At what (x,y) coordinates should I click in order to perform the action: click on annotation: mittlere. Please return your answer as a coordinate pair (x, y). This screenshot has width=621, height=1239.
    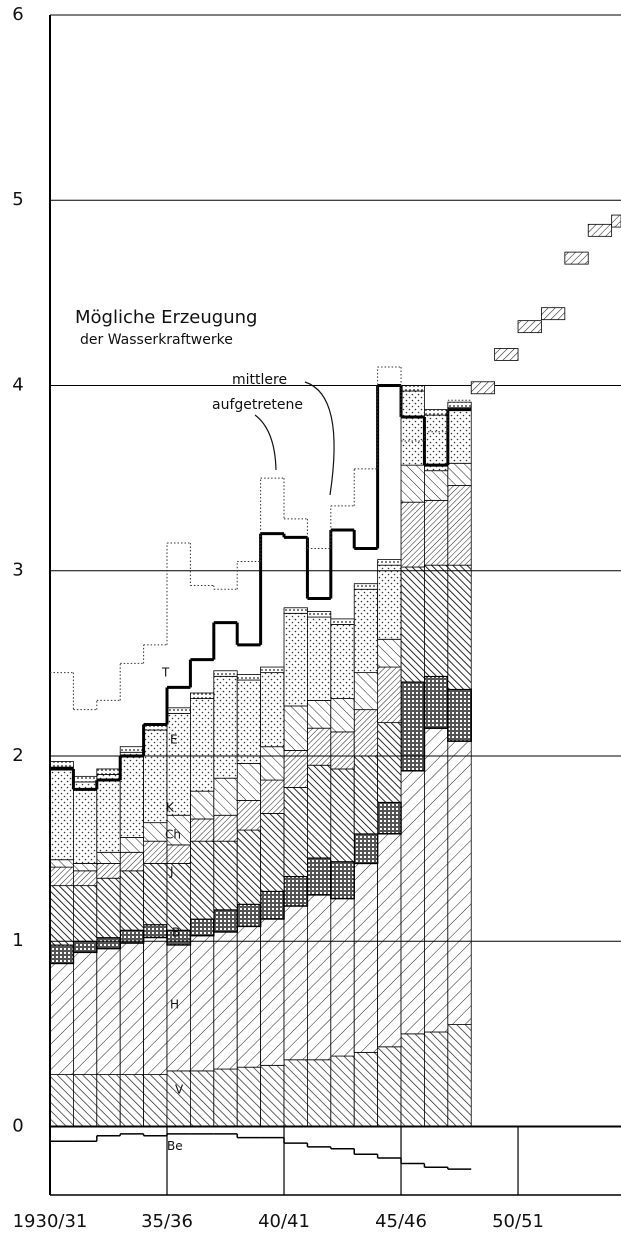
    Looking at the image, I should click on (259, 380).